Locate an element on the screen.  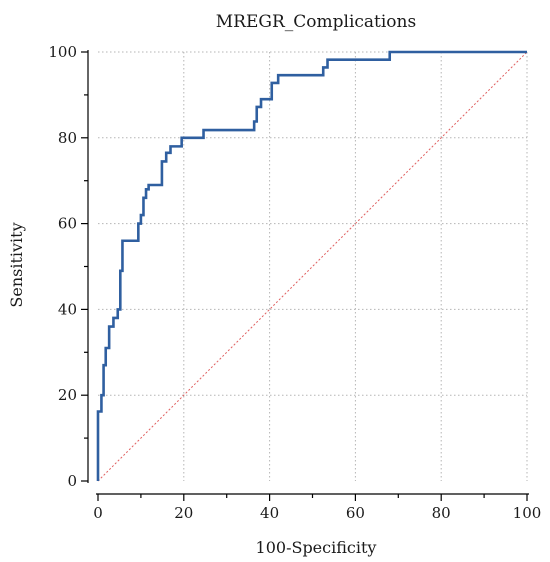
y-tick-label: 100 is located at coordinates (62, 52).